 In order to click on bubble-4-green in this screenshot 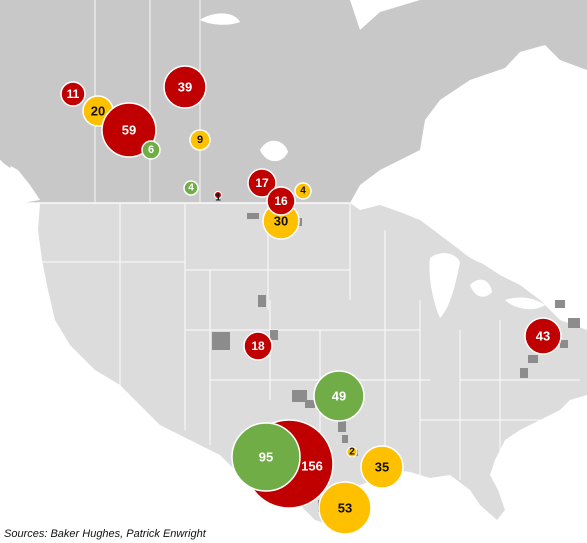, I will do `click(191, 188)`.